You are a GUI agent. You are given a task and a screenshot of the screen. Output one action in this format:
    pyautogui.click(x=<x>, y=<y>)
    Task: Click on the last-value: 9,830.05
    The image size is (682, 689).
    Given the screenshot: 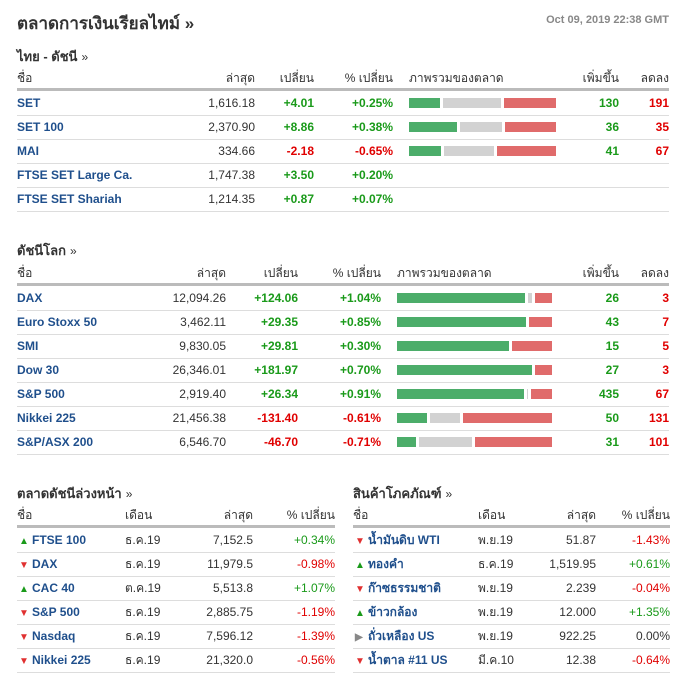 What is the action you would take?
    pyautogui.click(x=202, y=346)
    